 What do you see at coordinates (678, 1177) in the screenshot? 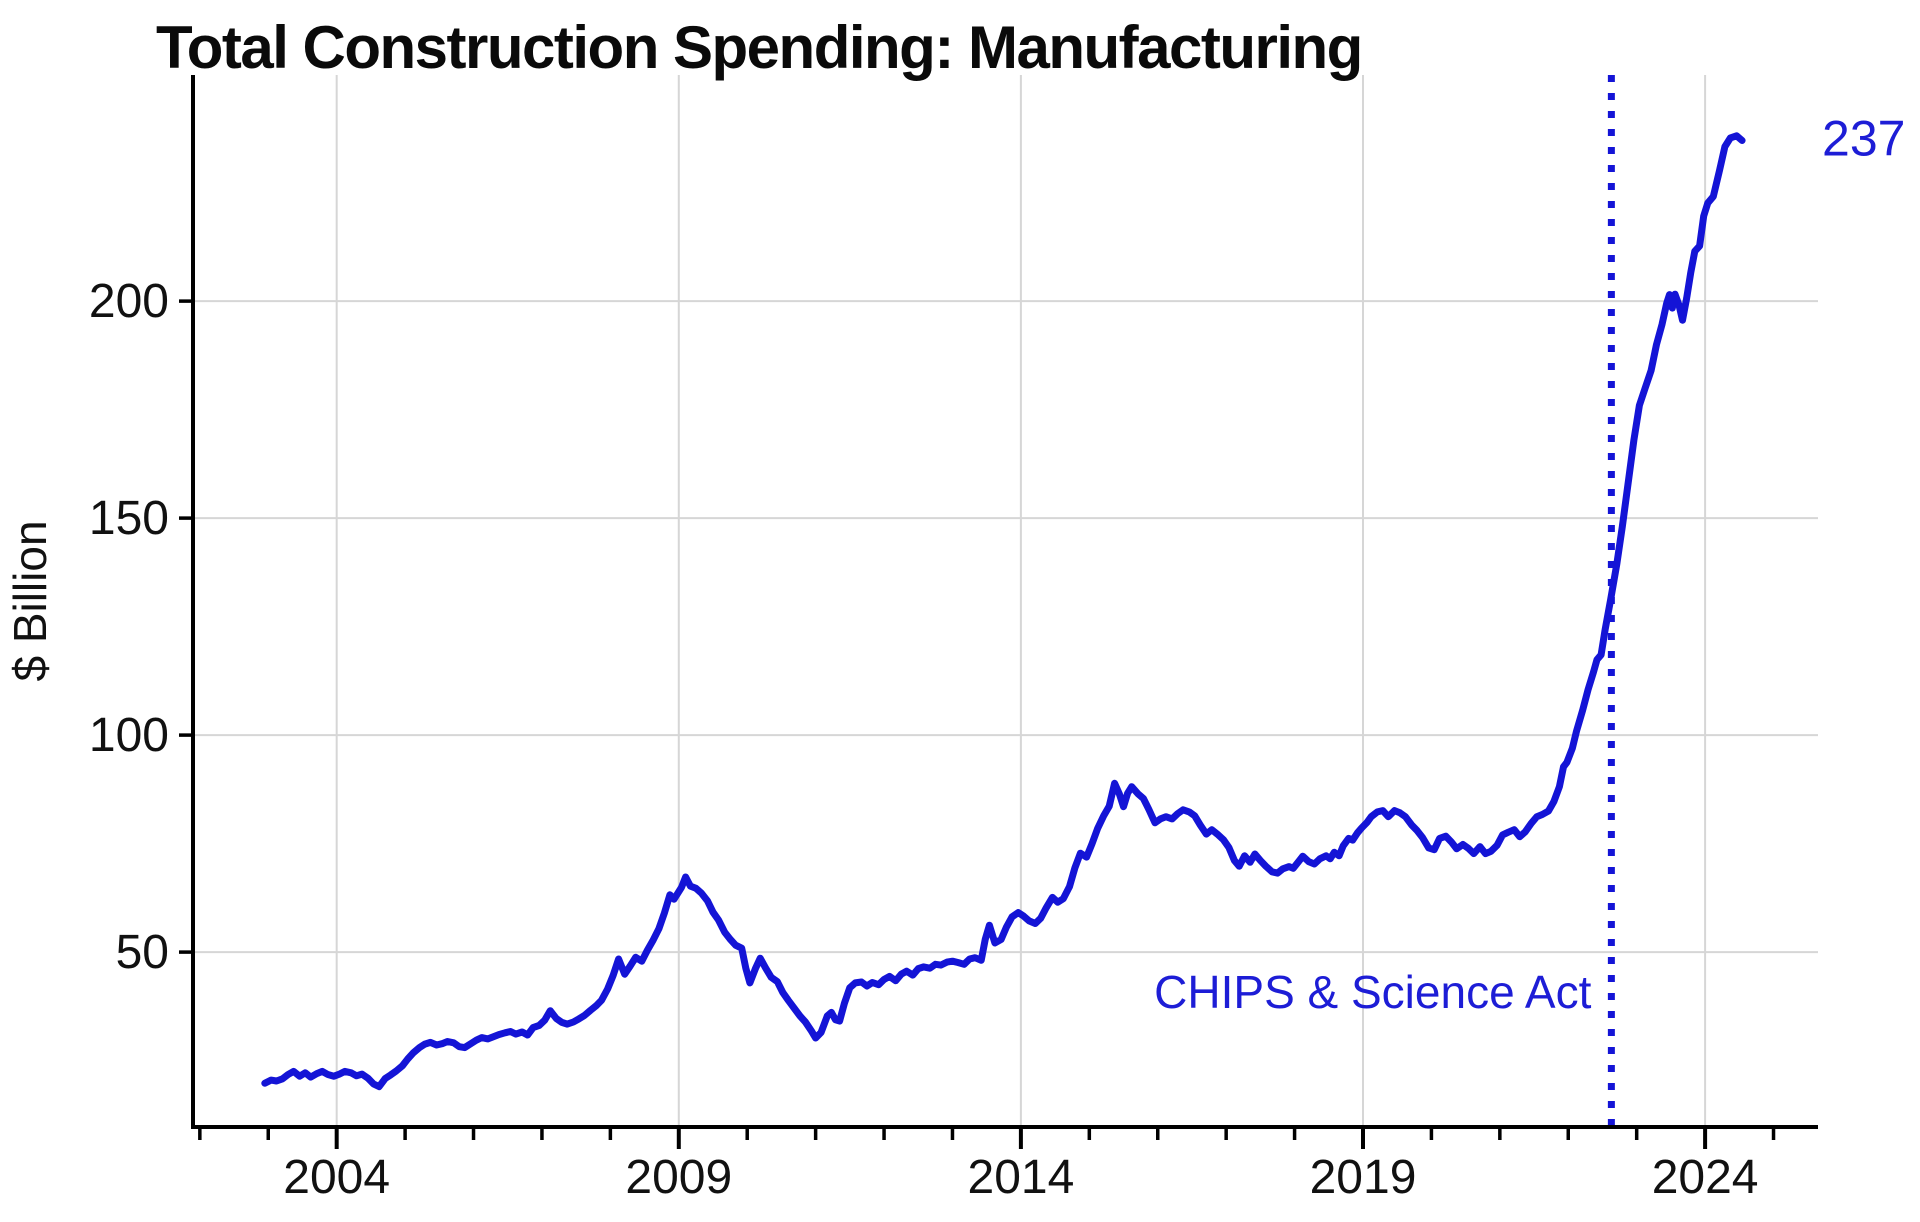
I see `x-tick-label: 2009` at bounding box center [678, 1177].